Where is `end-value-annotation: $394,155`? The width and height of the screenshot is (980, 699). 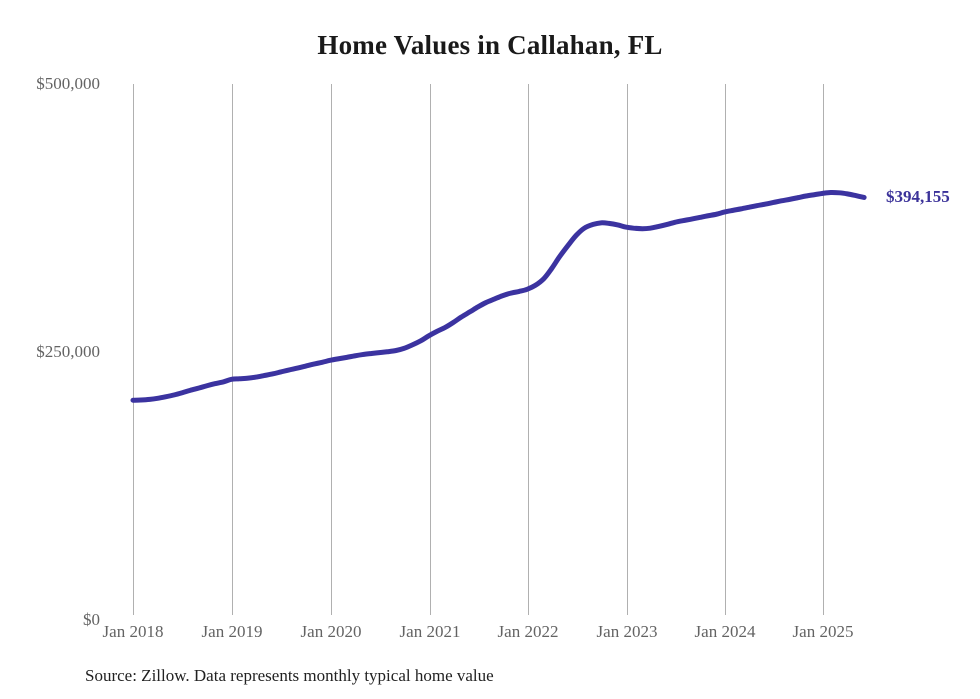 end-value-annotation: $394,155 is located at coordinates (918, 197).